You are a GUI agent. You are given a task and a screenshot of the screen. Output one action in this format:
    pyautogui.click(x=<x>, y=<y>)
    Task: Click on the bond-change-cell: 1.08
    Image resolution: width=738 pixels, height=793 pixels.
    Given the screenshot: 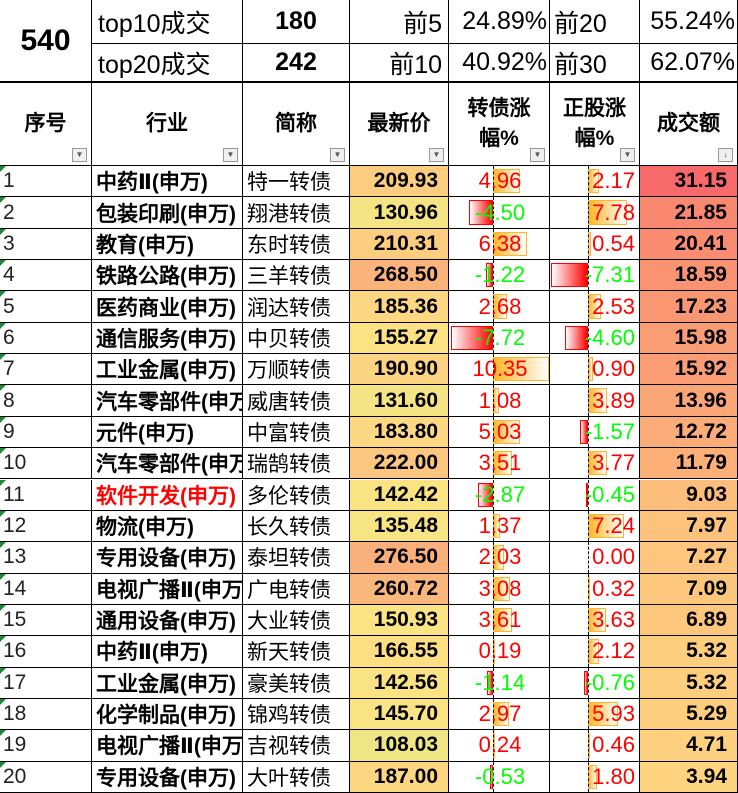 What is the action you would take?
    pyautogui.click(x=499, y=401)
    